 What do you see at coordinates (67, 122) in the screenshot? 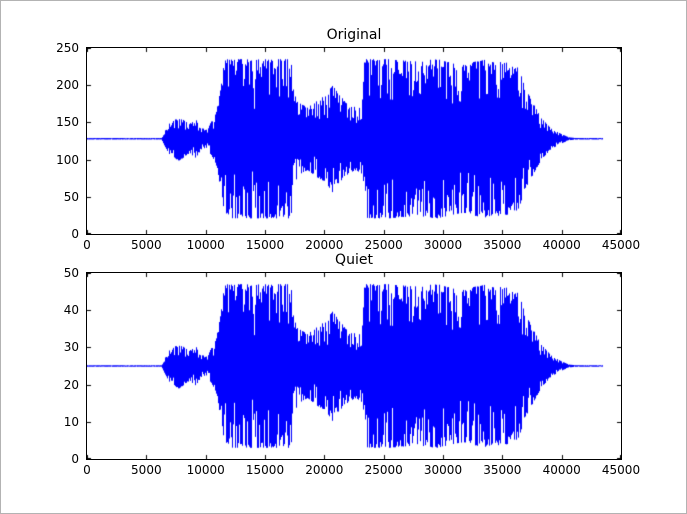
I see `y-tick-label: 150` at bounding box center [67, 122].